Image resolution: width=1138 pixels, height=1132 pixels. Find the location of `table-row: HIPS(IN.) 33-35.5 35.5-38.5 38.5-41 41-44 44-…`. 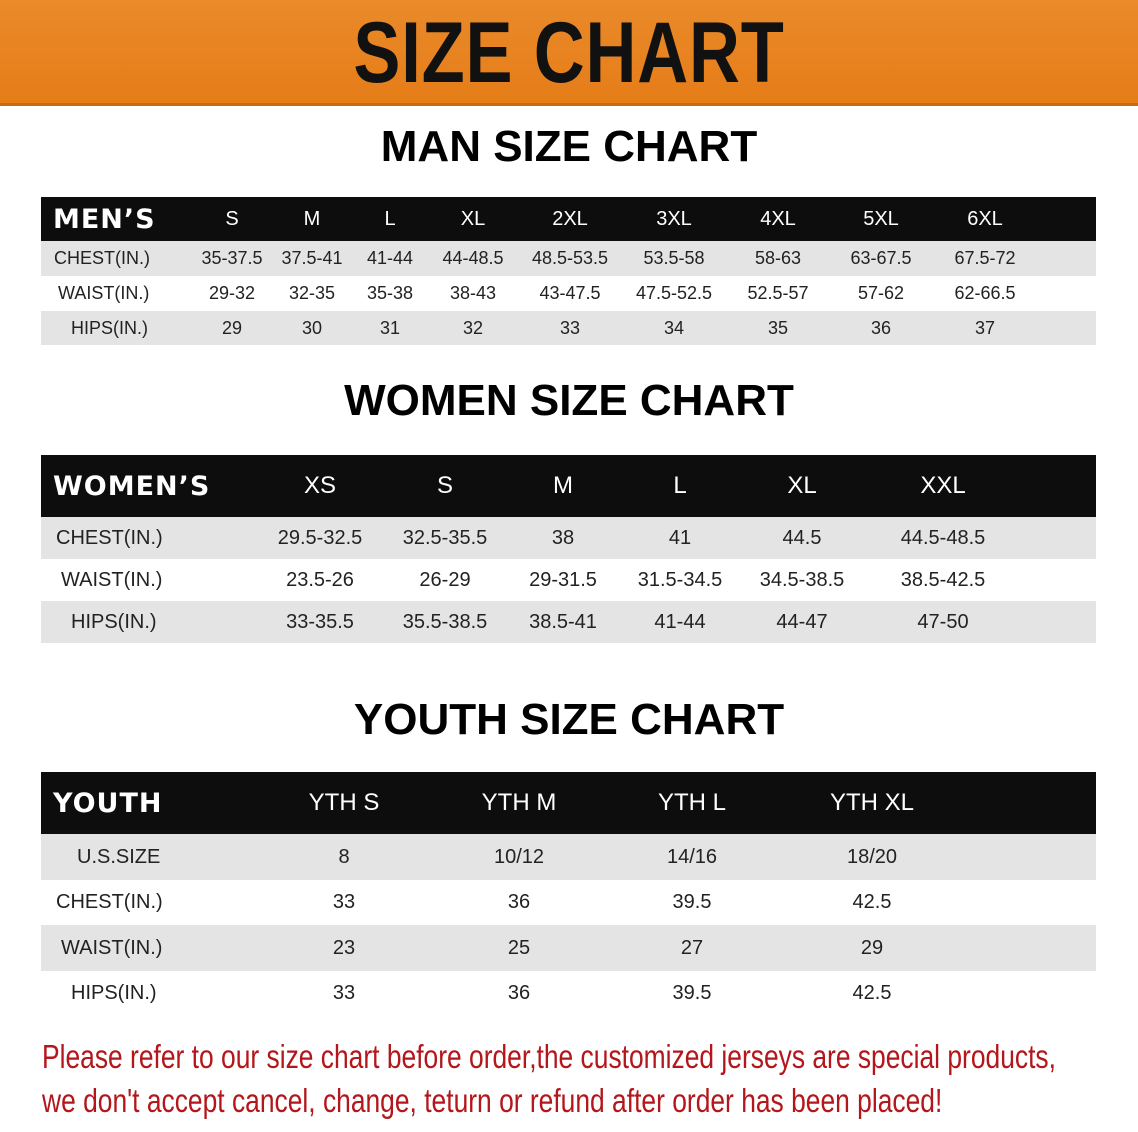

table-row: HIPS(IN.) 33-35.5 35.5-38.5 38.5-41 41-44 44-… is located at coordinates (568, 622).